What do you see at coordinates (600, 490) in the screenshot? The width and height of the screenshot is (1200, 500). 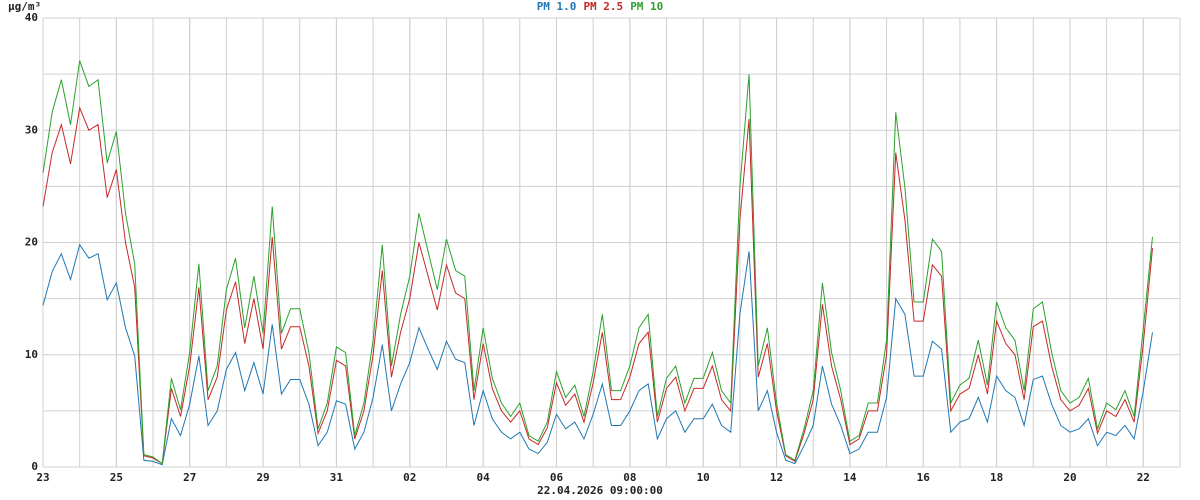 I see `x-axis-label: 22.04.2026 09:00:00` at bounding box center [600, 490].